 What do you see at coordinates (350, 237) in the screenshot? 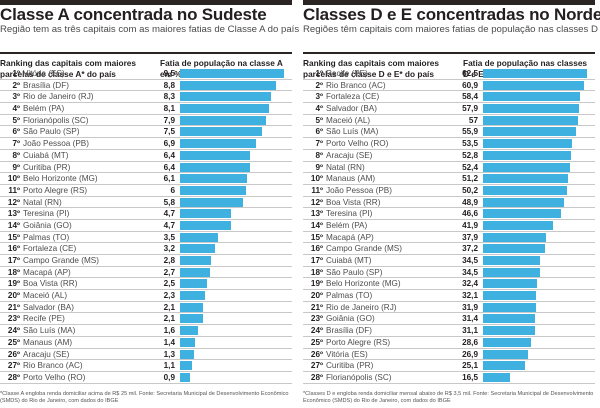
I see `city-label: Macapá (AP)` at bounding box center [350, 237].